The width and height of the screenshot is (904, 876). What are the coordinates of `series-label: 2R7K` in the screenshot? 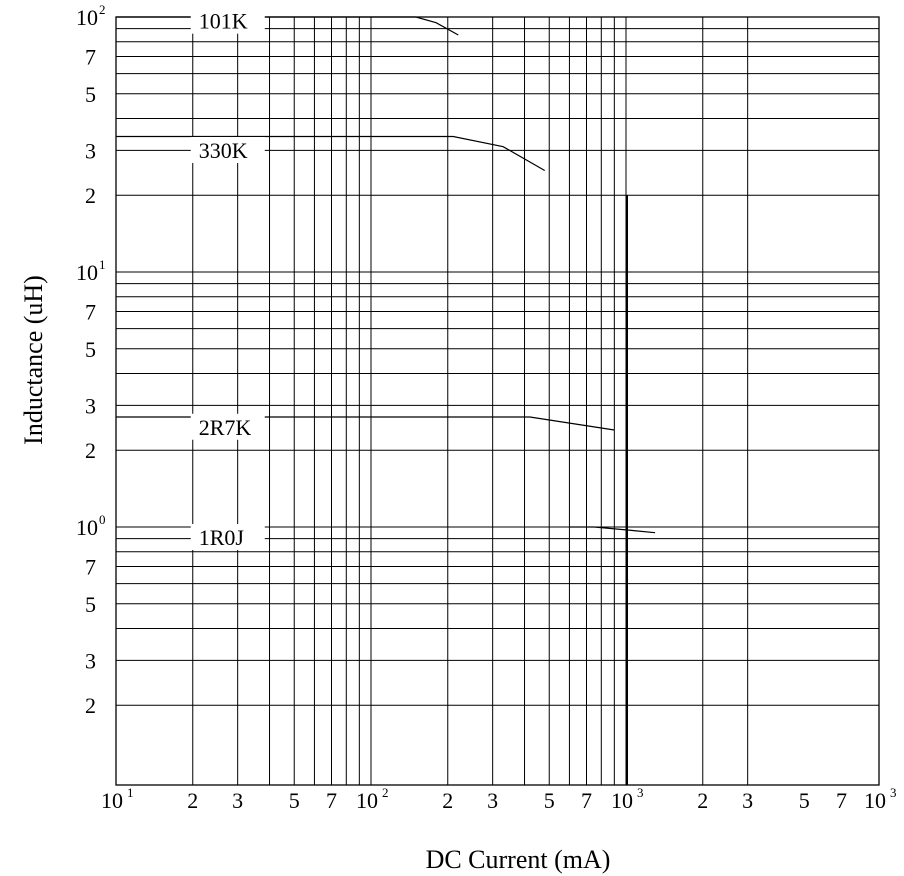 It's located at (225, 427).